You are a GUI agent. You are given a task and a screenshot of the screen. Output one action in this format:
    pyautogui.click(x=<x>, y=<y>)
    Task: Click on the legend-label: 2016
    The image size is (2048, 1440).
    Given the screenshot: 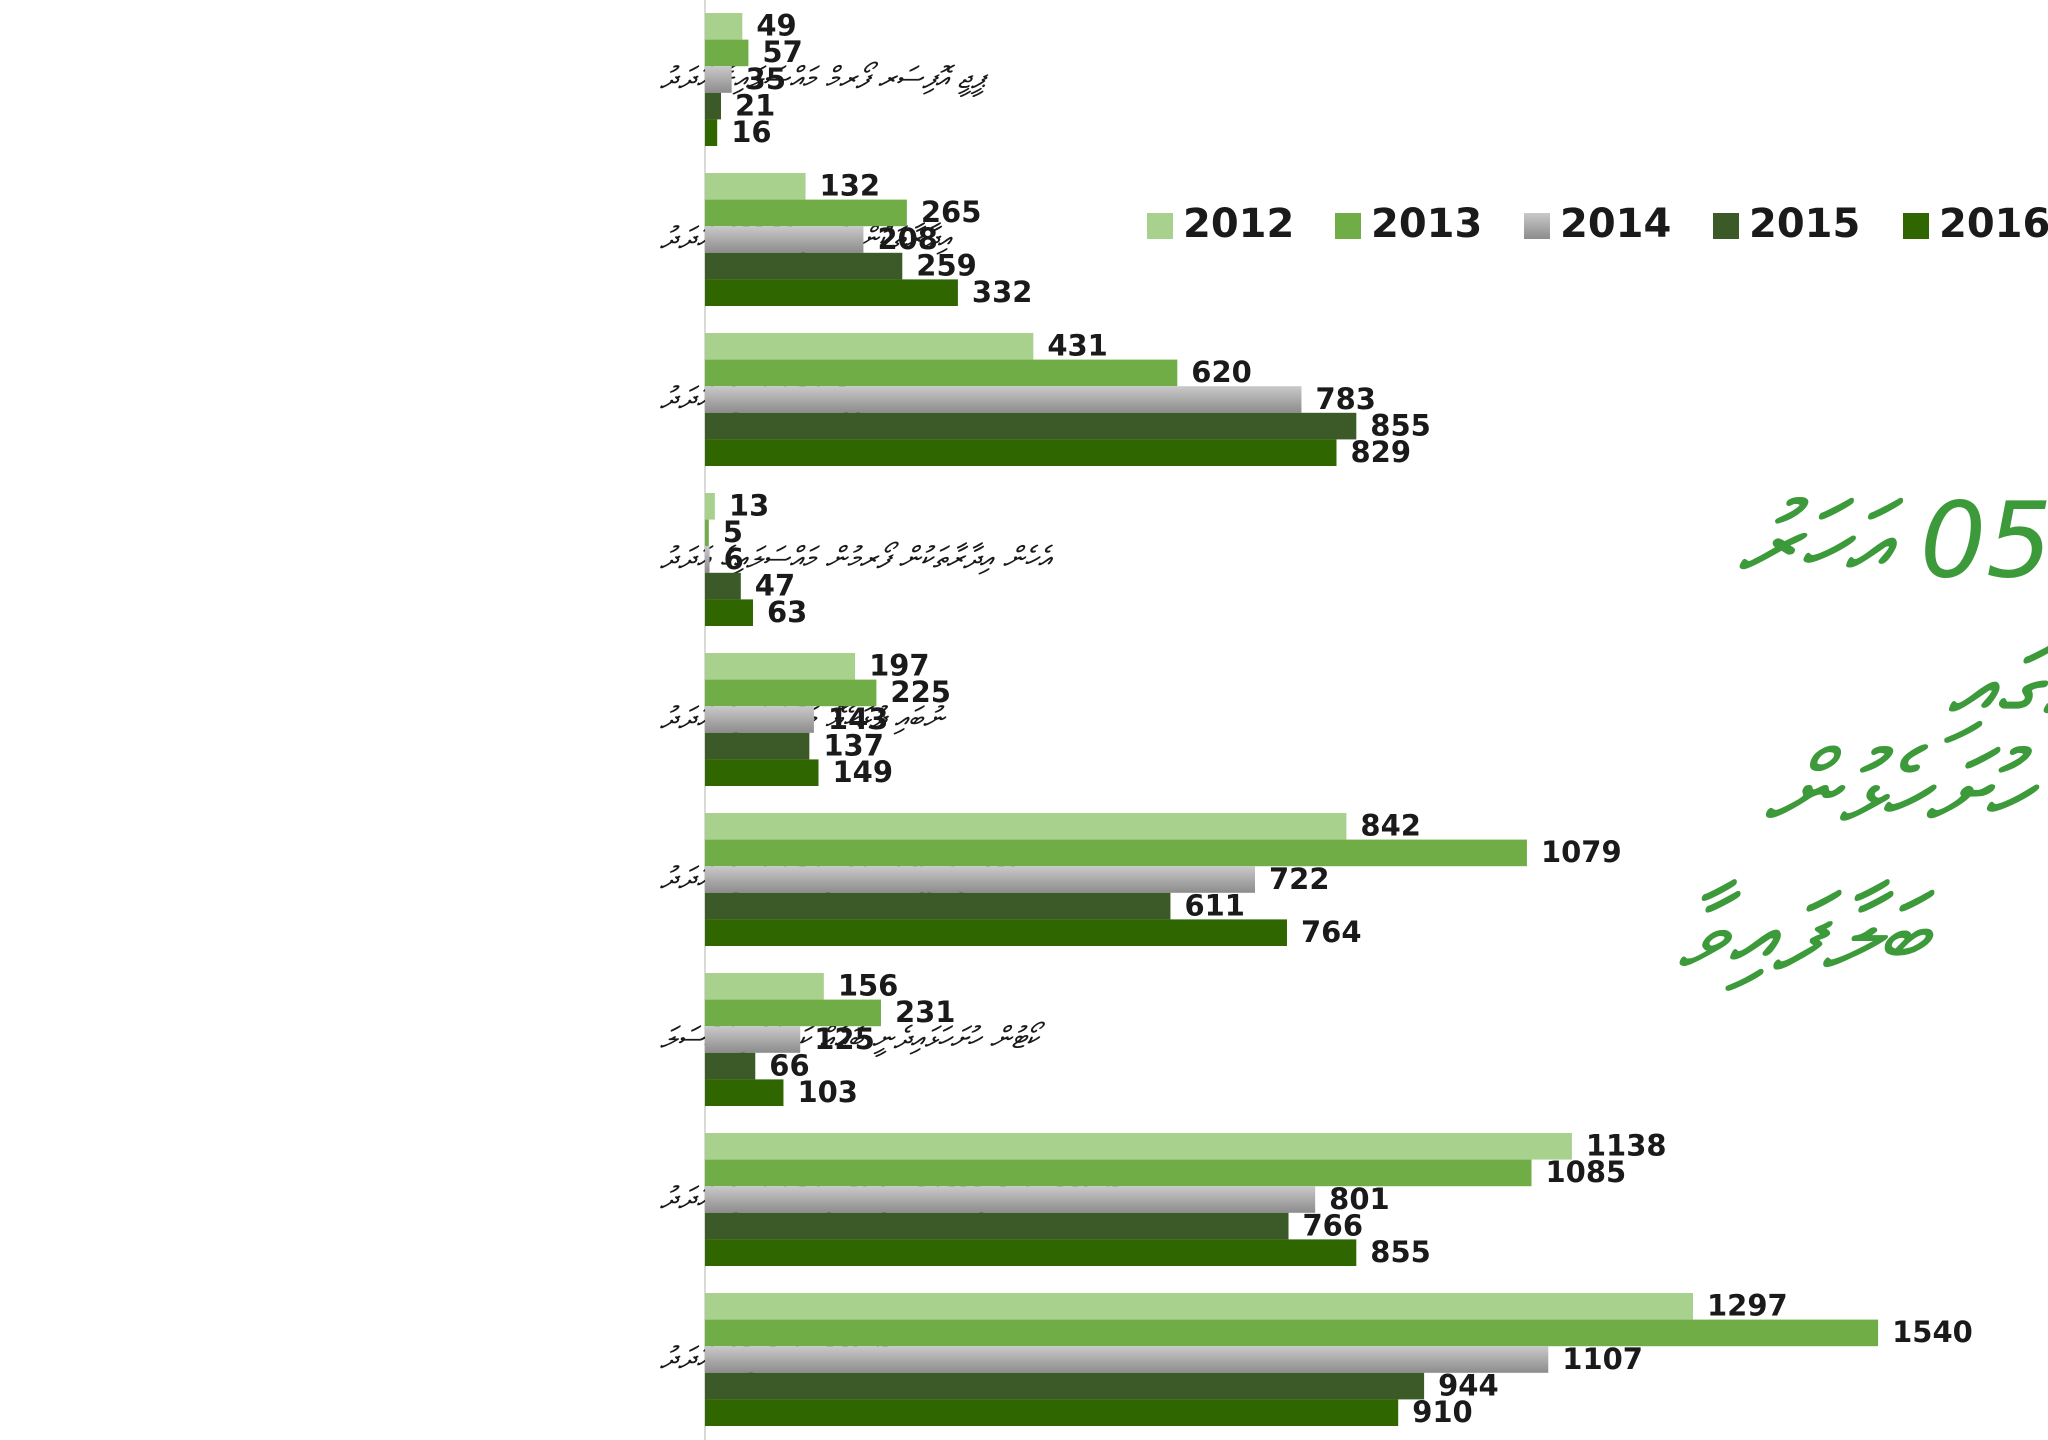 What is the action you would take?
    pyautogui.click(x=1993, y=224)
    